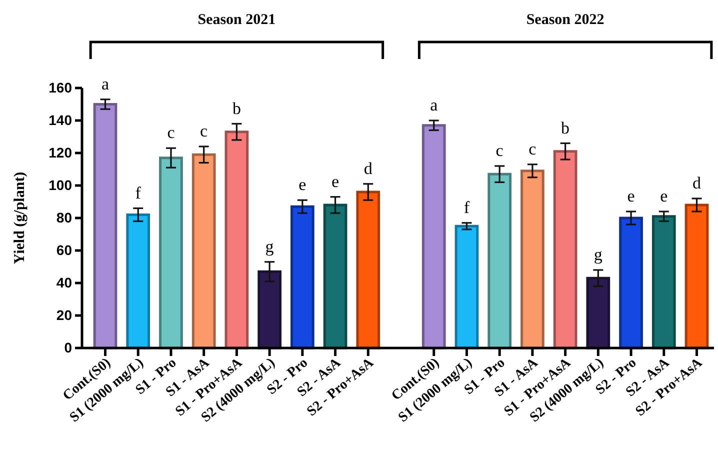  Describe the element at coordinates (60, 120) in the screenshot. I see `y-tick-label: 140` at that location.